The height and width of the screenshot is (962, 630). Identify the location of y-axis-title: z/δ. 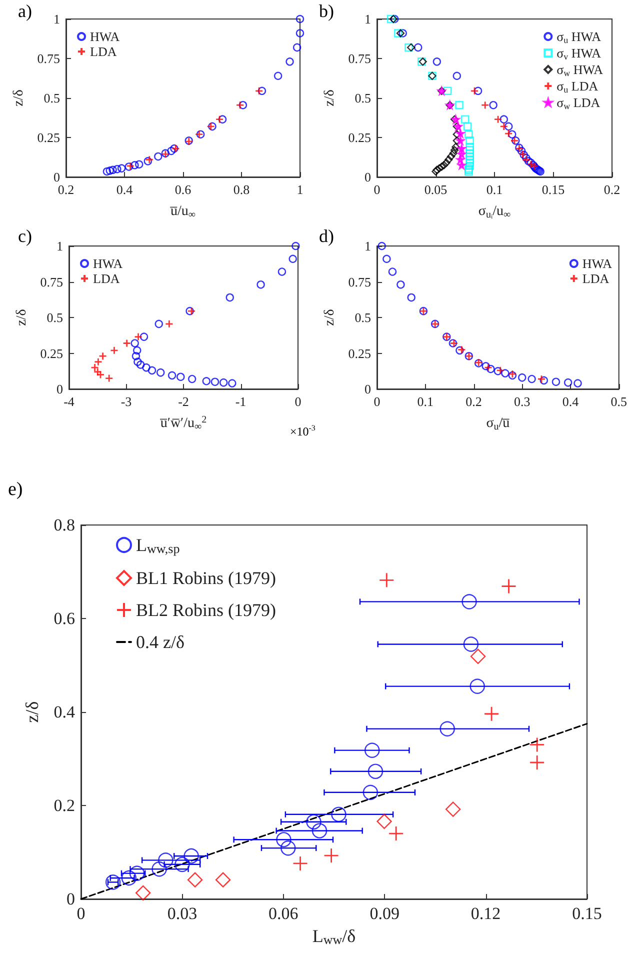
(19, 97).